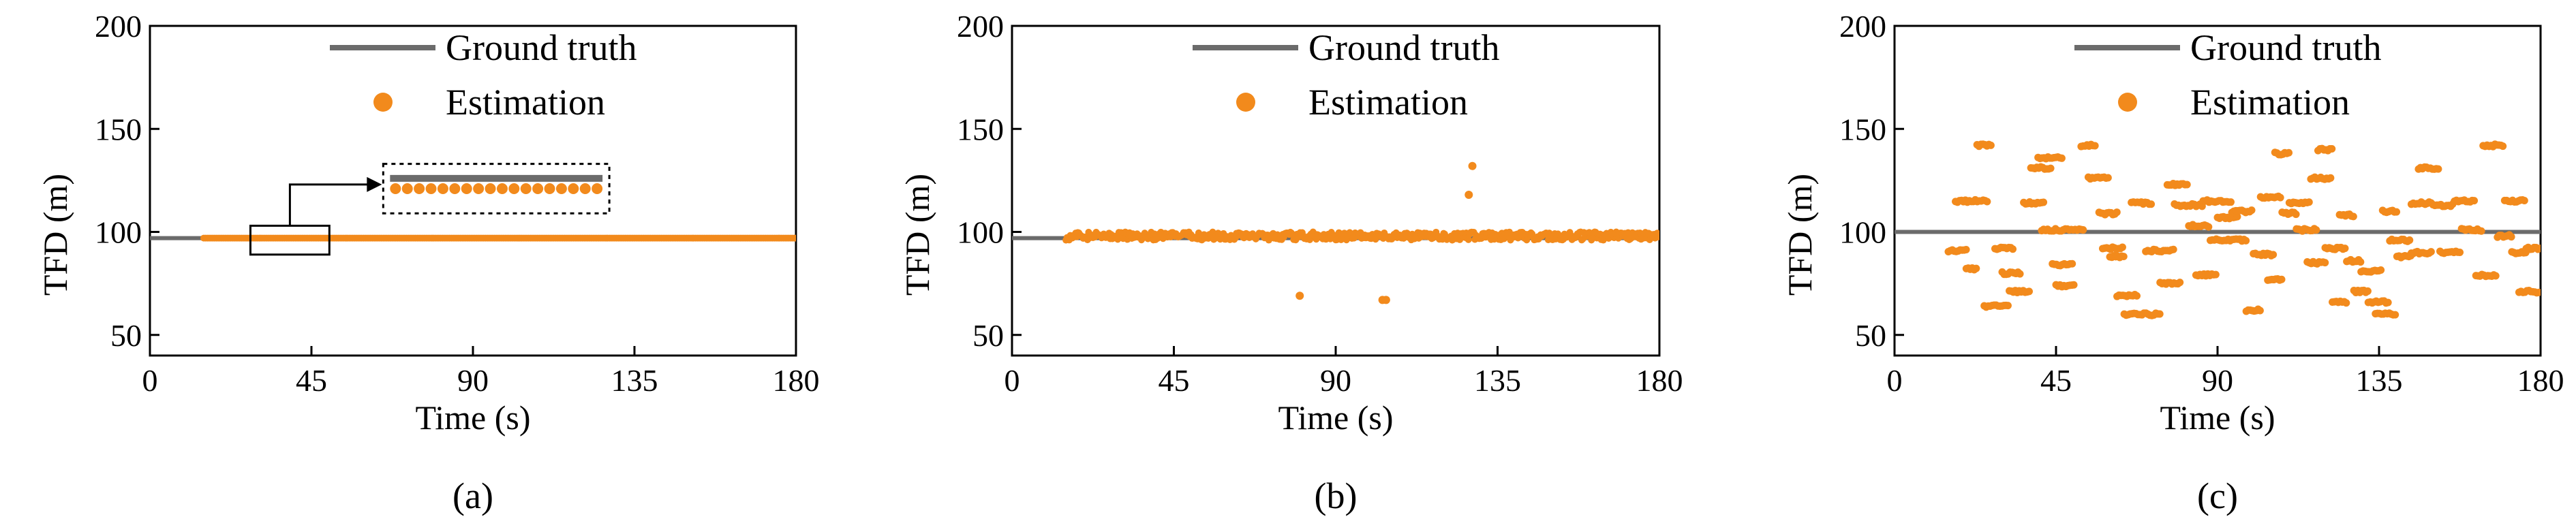  I want to click on zoom-arrow-head, so click(374, 184).